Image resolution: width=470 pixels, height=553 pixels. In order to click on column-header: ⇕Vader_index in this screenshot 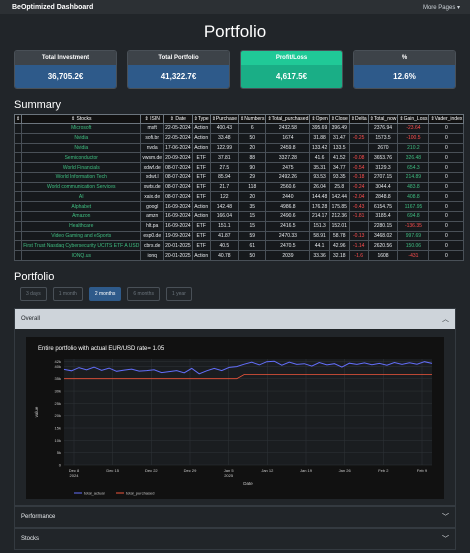, I will do `click(446, 119)`.